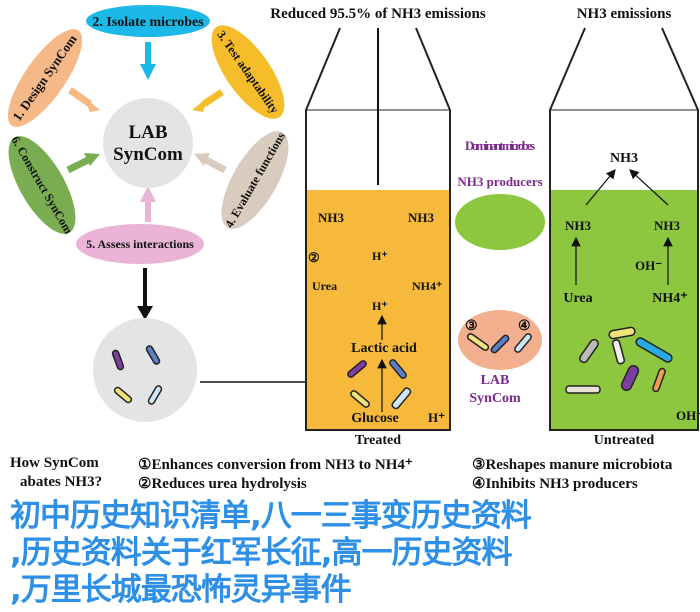  I want to click on step-2-ellipse, so click(148, 21).